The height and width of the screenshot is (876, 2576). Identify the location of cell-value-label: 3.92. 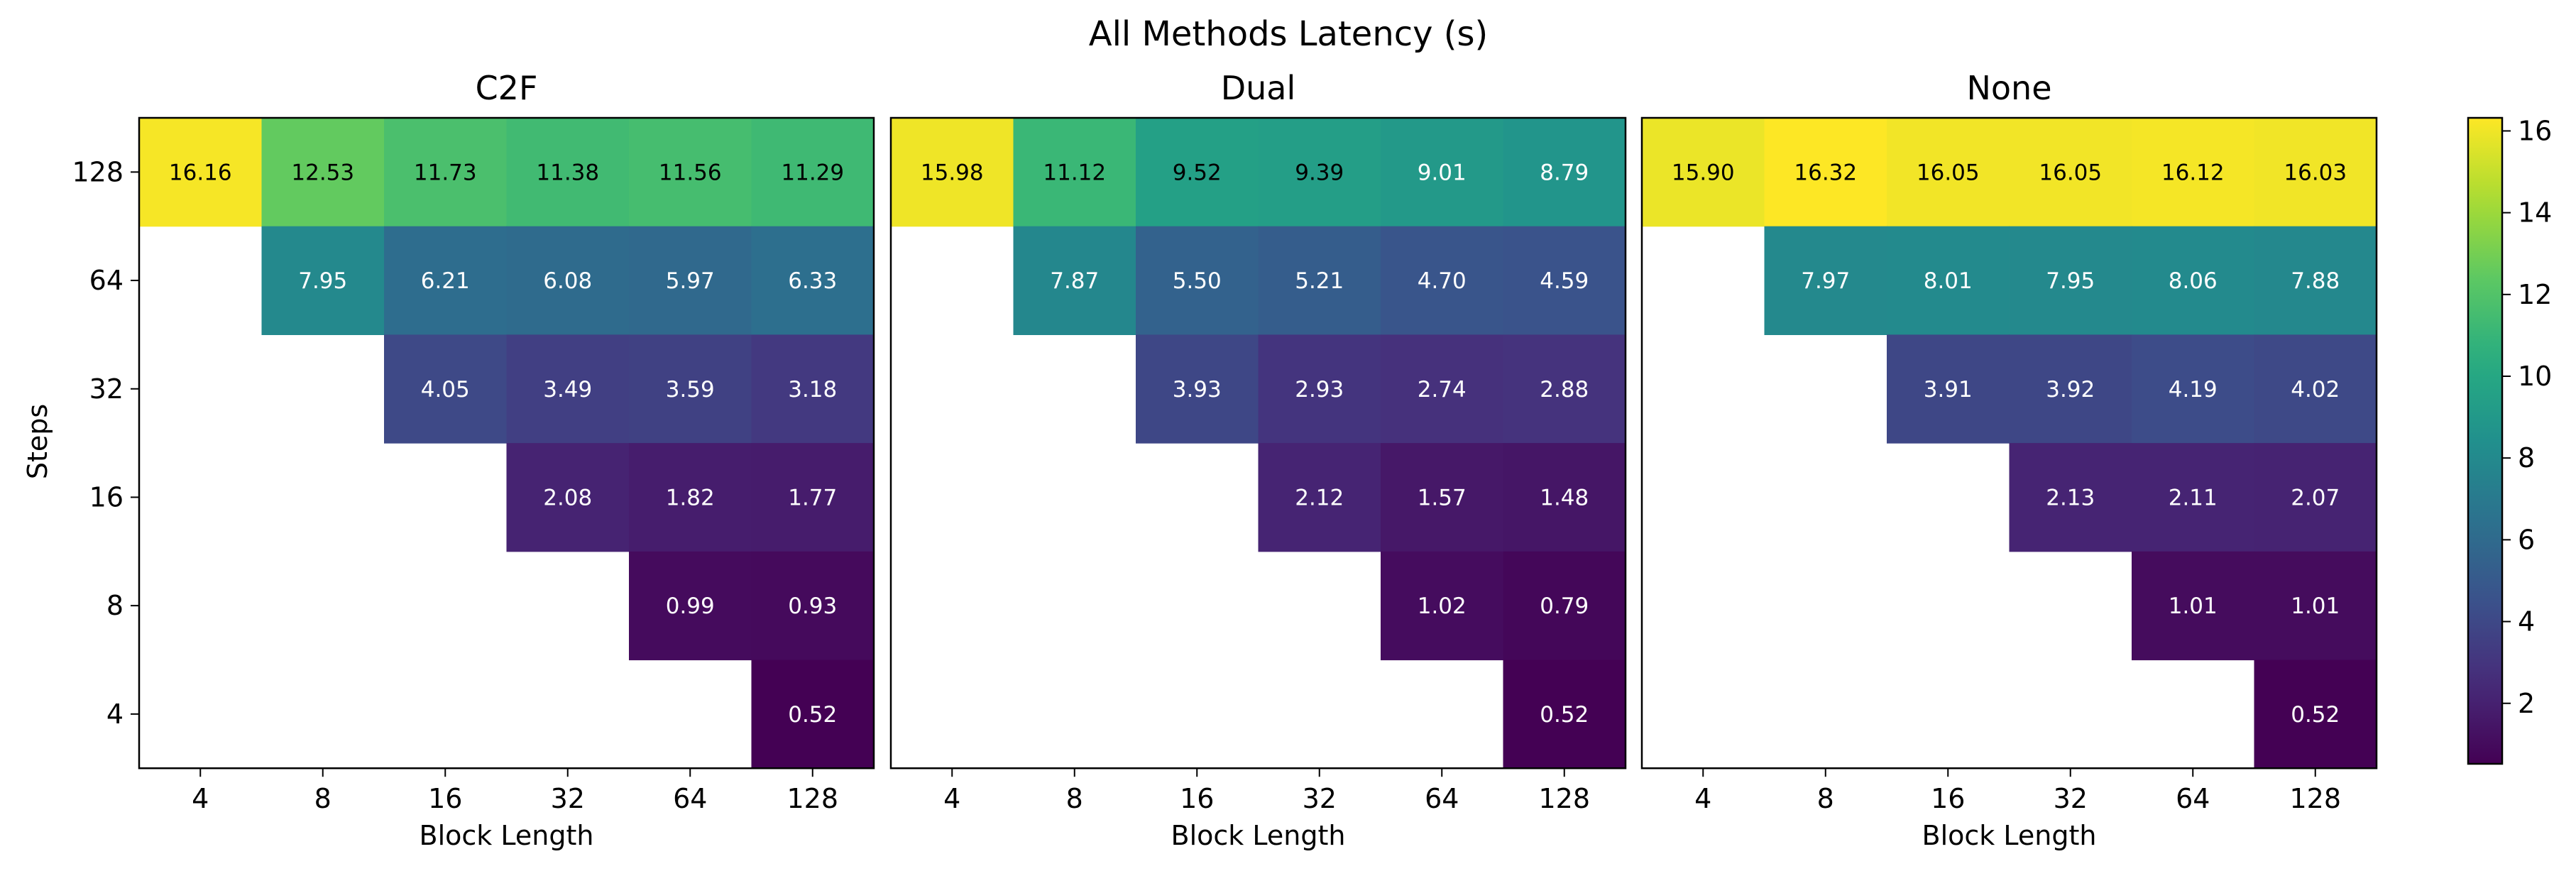
(2070, 390).